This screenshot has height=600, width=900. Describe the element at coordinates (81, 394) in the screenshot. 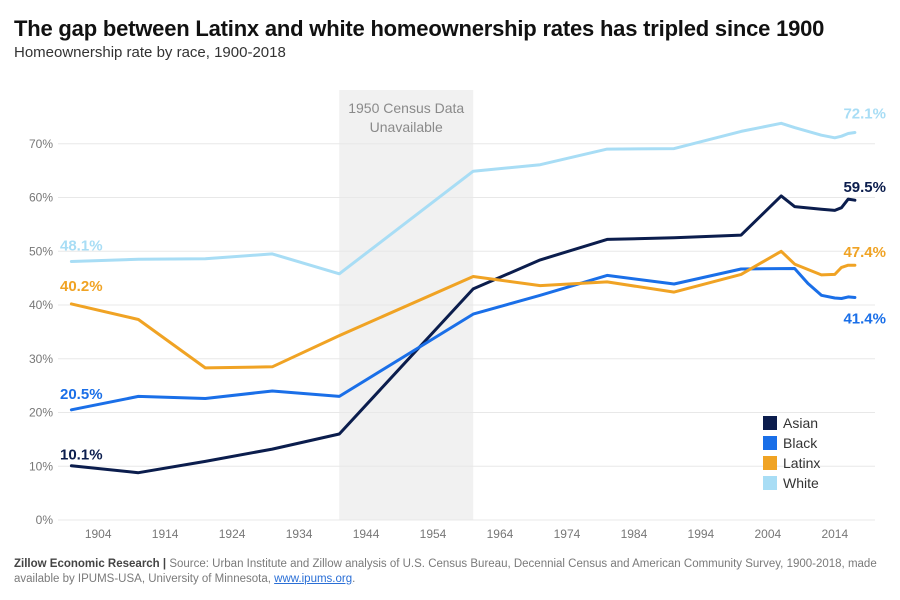

I see `start-label-black: 20.5%` at that location.